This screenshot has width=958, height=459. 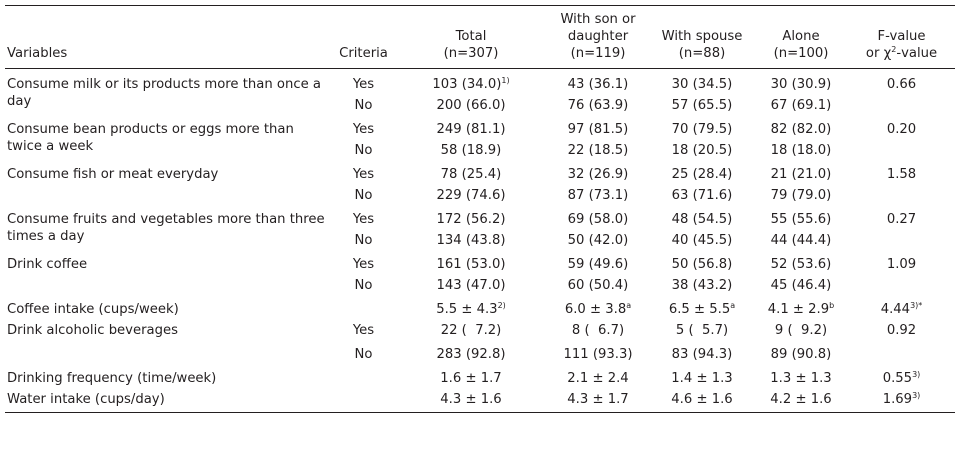 I want to click on alone-cell: 21 (21.0), so click(x=801, y=174).